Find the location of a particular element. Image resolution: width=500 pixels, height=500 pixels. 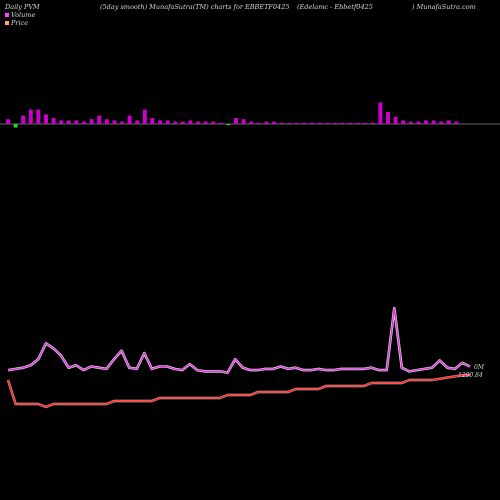

chart-site-credit: ) MunafaSutra.com is located at coordinates (444, 7).